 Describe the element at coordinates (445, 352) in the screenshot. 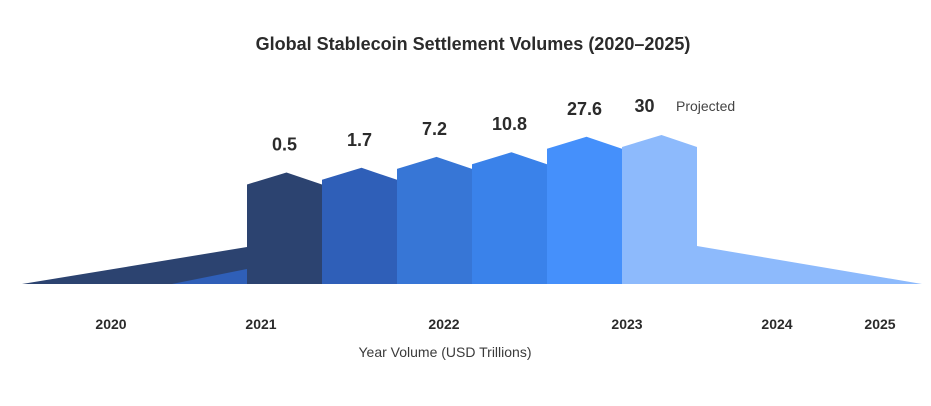

I see `x-axis-label: Year Volume (USD Trillions)` at that location.